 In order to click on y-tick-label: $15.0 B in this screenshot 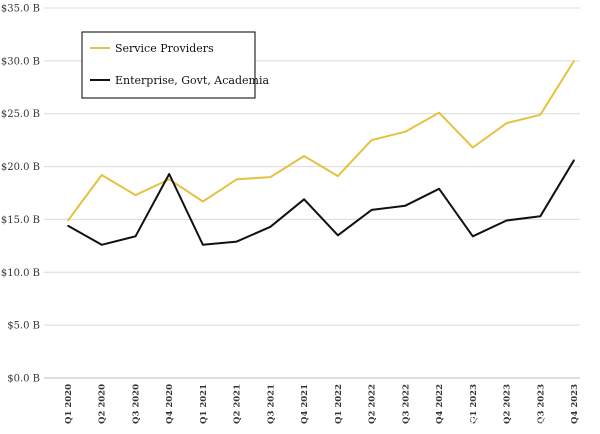, I will do `click(20, 220)`.